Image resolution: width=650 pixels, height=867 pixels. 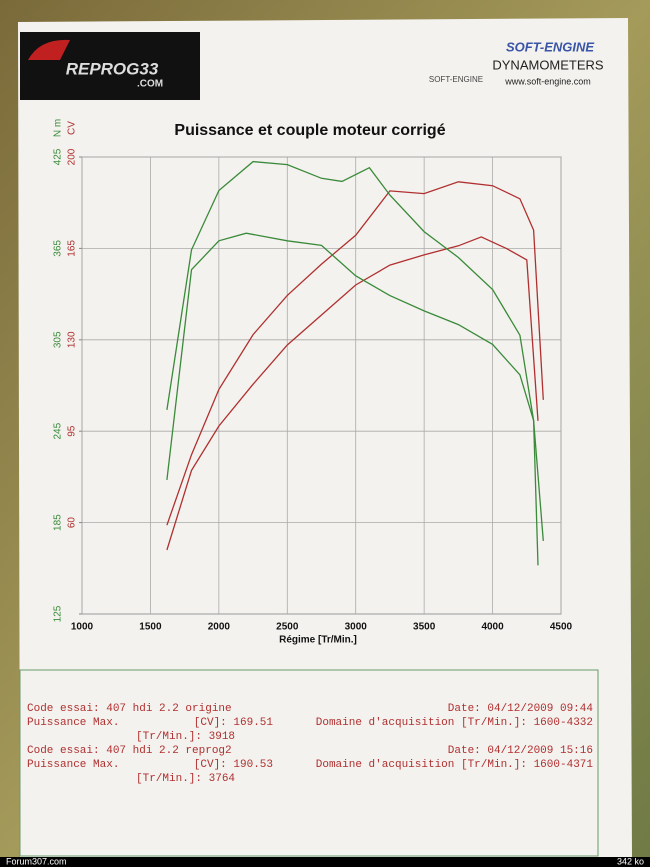 I want to click on y2-tick-label: 245, so click(x=58, y=430).